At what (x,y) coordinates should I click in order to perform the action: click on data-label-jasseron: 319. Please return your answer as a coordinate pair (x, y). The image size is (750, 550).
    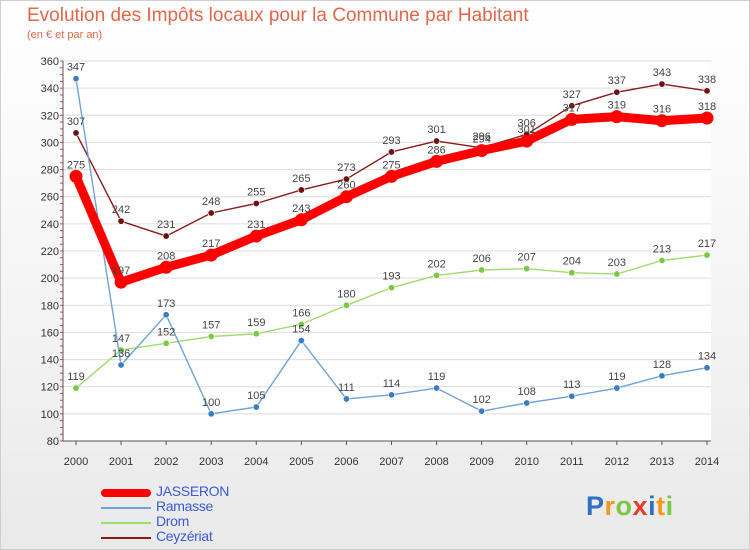
    Looking at the image, I should click on (617, 106).